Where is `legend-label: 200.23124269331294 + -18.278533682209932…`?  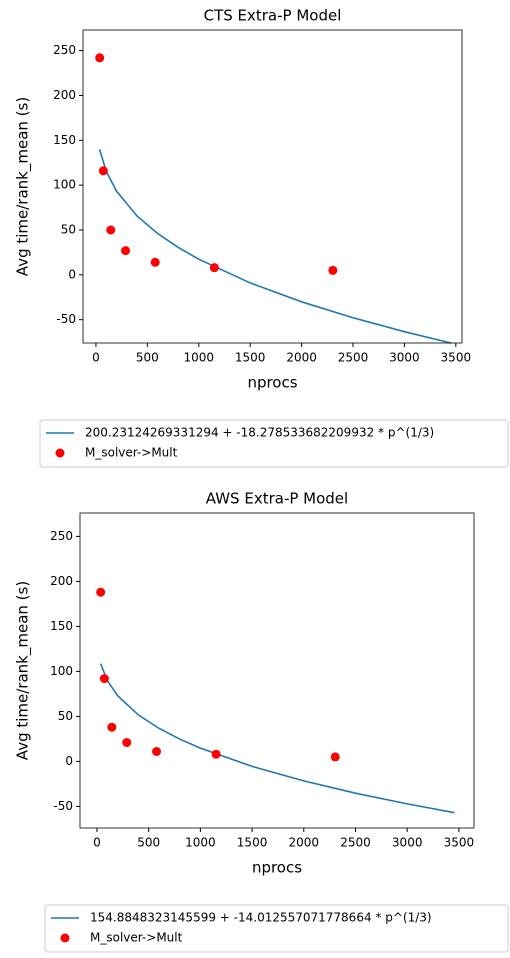
legend-label: 200.23124269331294 + -18.278533682209932… is located at coordinates (259, 433).